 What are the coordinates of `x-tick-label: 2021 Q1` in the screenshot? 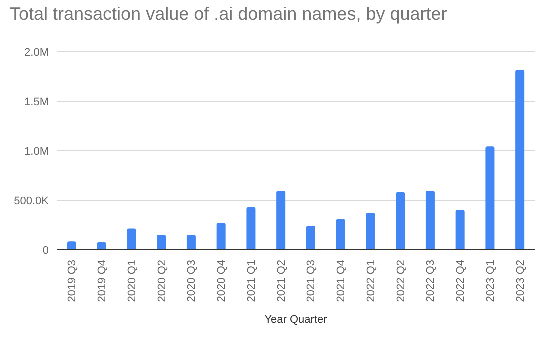 It's located at (252, 281).